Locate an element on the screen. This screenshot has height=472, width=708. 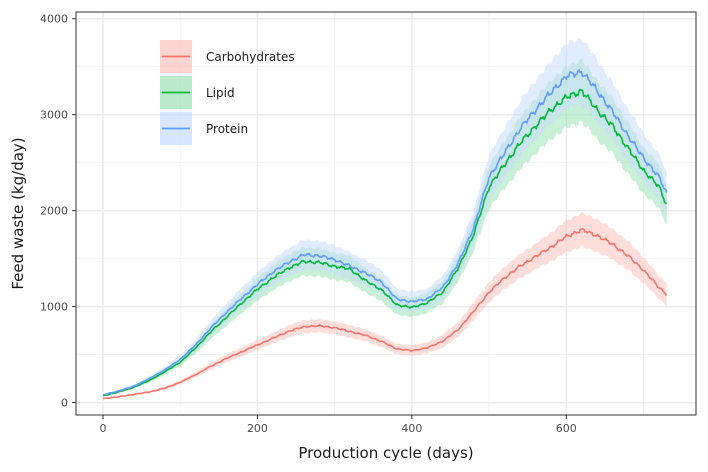
x-tick-label: 600 is located at coordinates (566, 428).